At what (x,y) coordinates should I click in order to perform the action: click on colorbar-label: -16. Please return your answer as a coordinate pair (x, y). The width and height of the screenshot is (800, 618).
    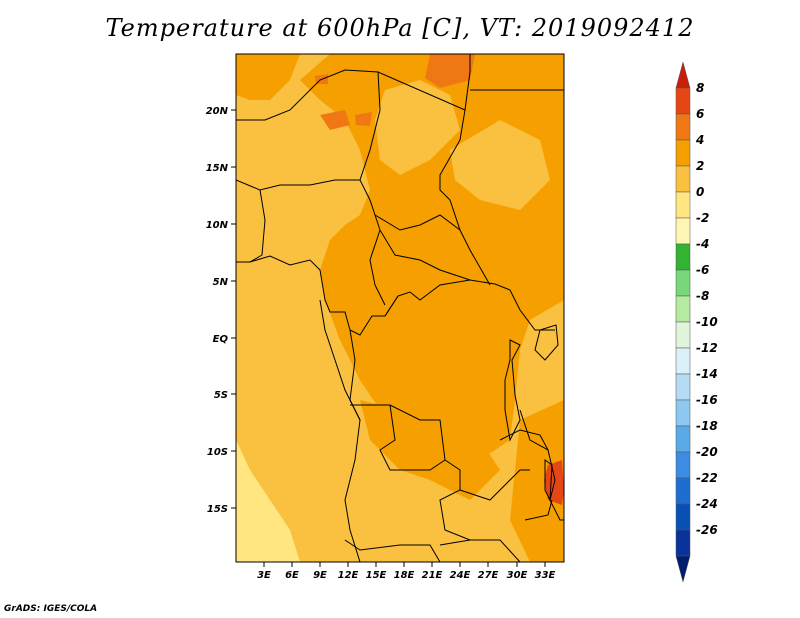
    Looking at the image, I should click on (707, 400).